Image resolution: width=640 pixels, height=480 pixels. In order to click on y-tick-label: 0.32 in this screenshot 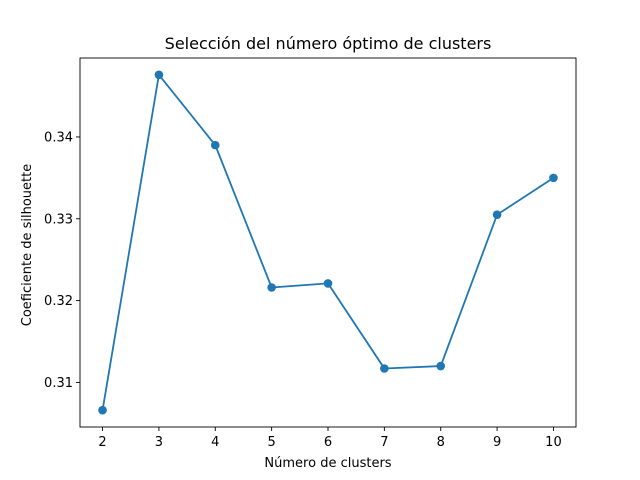, I will do `click(58, 301)`.